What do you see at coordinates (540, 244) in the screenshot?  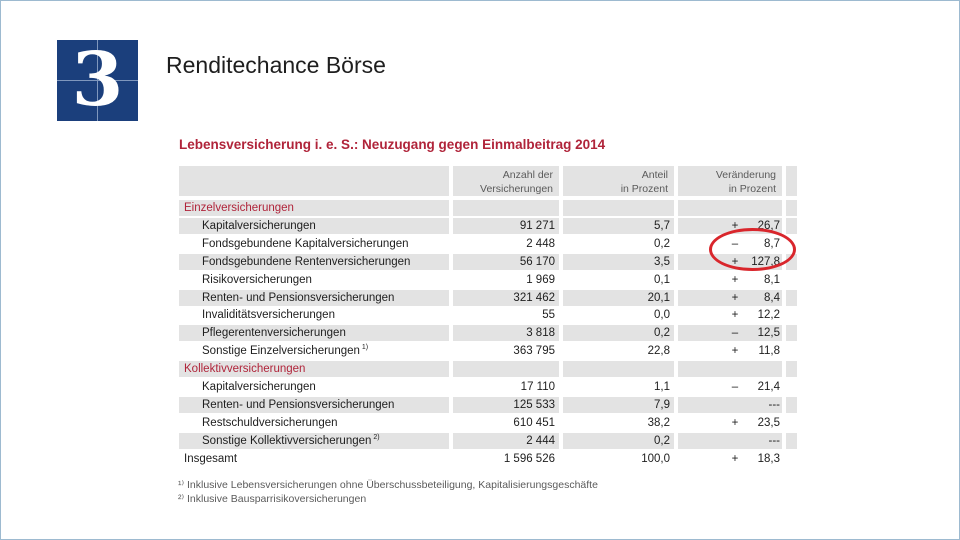 I see `row-count: 2 448` at bounding box center [540, 244].